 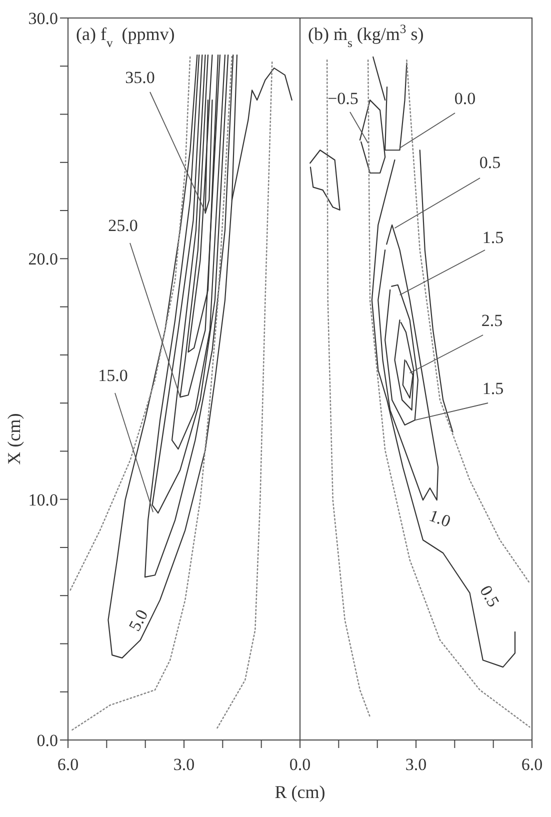 I want to click on y-tick-label: 20.0, so click(x=43, y=259).